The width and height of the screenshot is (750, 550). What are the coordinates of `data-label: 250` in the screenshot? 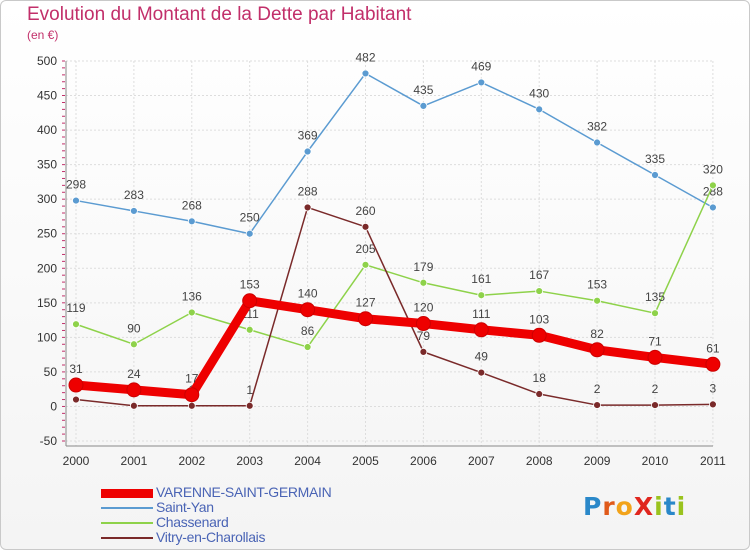 It's located at (250, 218).